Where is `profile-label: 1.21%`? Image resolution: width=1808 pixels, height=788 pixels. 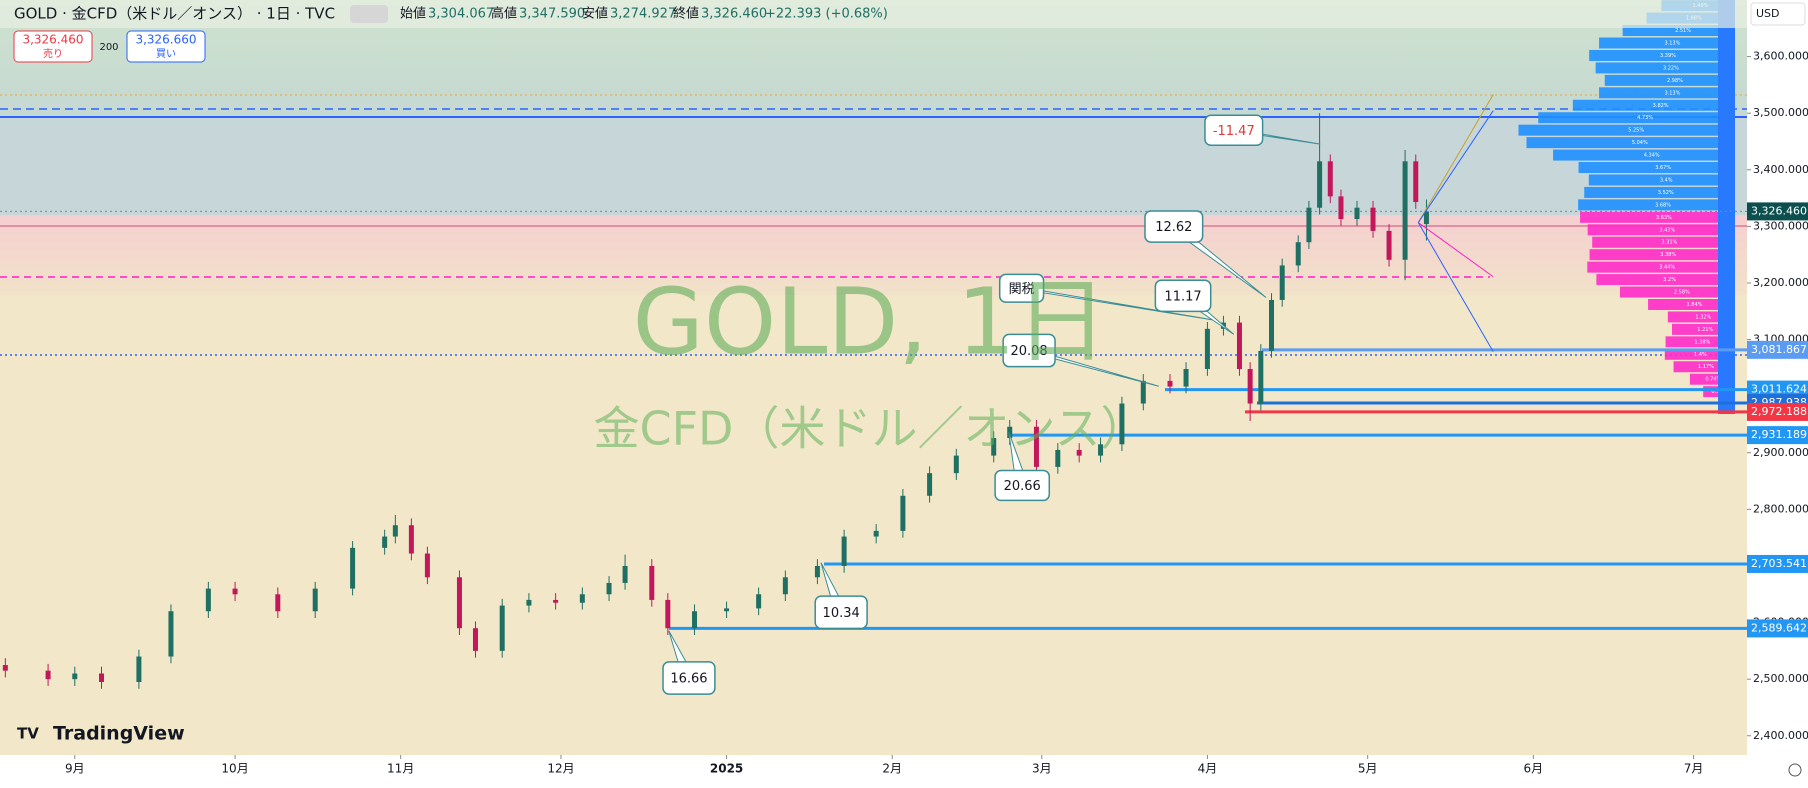 profile-label: 1.21% is located at coordinates (1705, 330).